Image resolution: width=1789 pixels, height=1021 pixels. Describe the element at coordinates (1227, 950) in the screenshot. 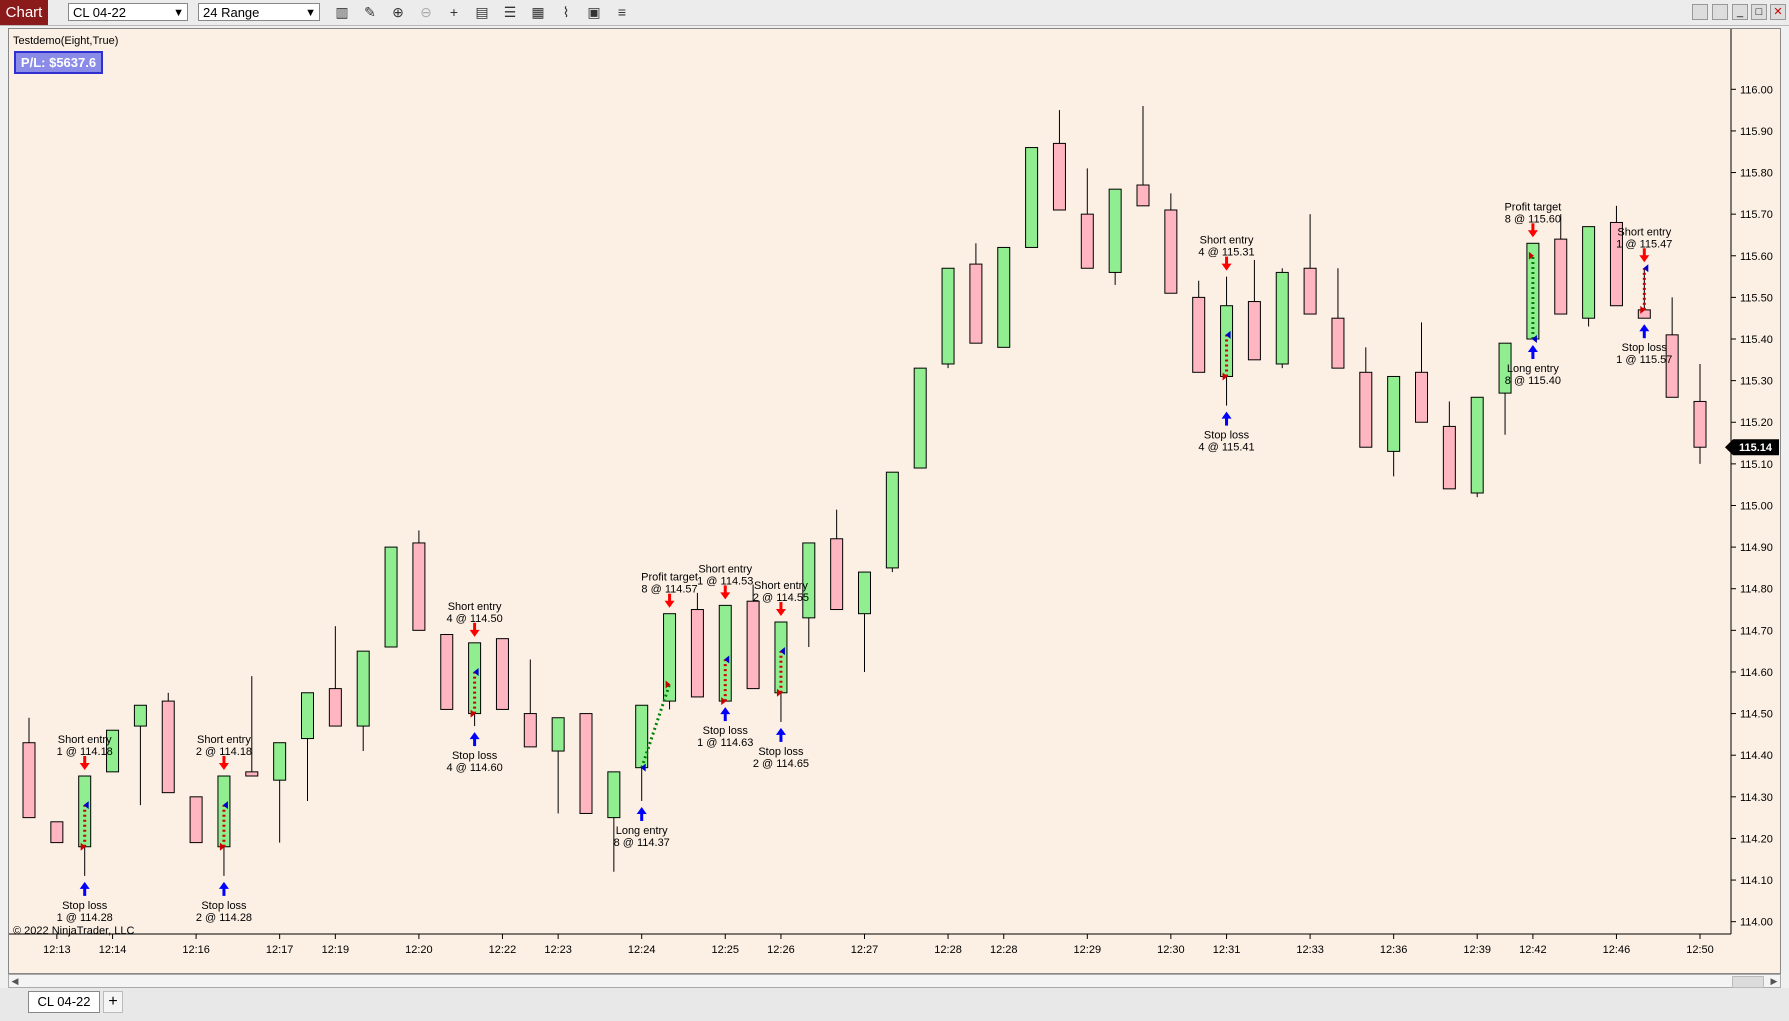

I see `x-tick-label: 12:31` at that location.